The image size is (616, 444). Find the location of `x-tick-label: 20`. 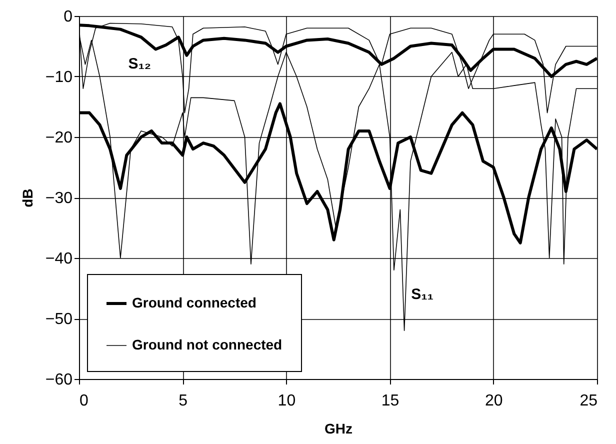

x-tick-label: 20 is located at coordinates (494, 401).